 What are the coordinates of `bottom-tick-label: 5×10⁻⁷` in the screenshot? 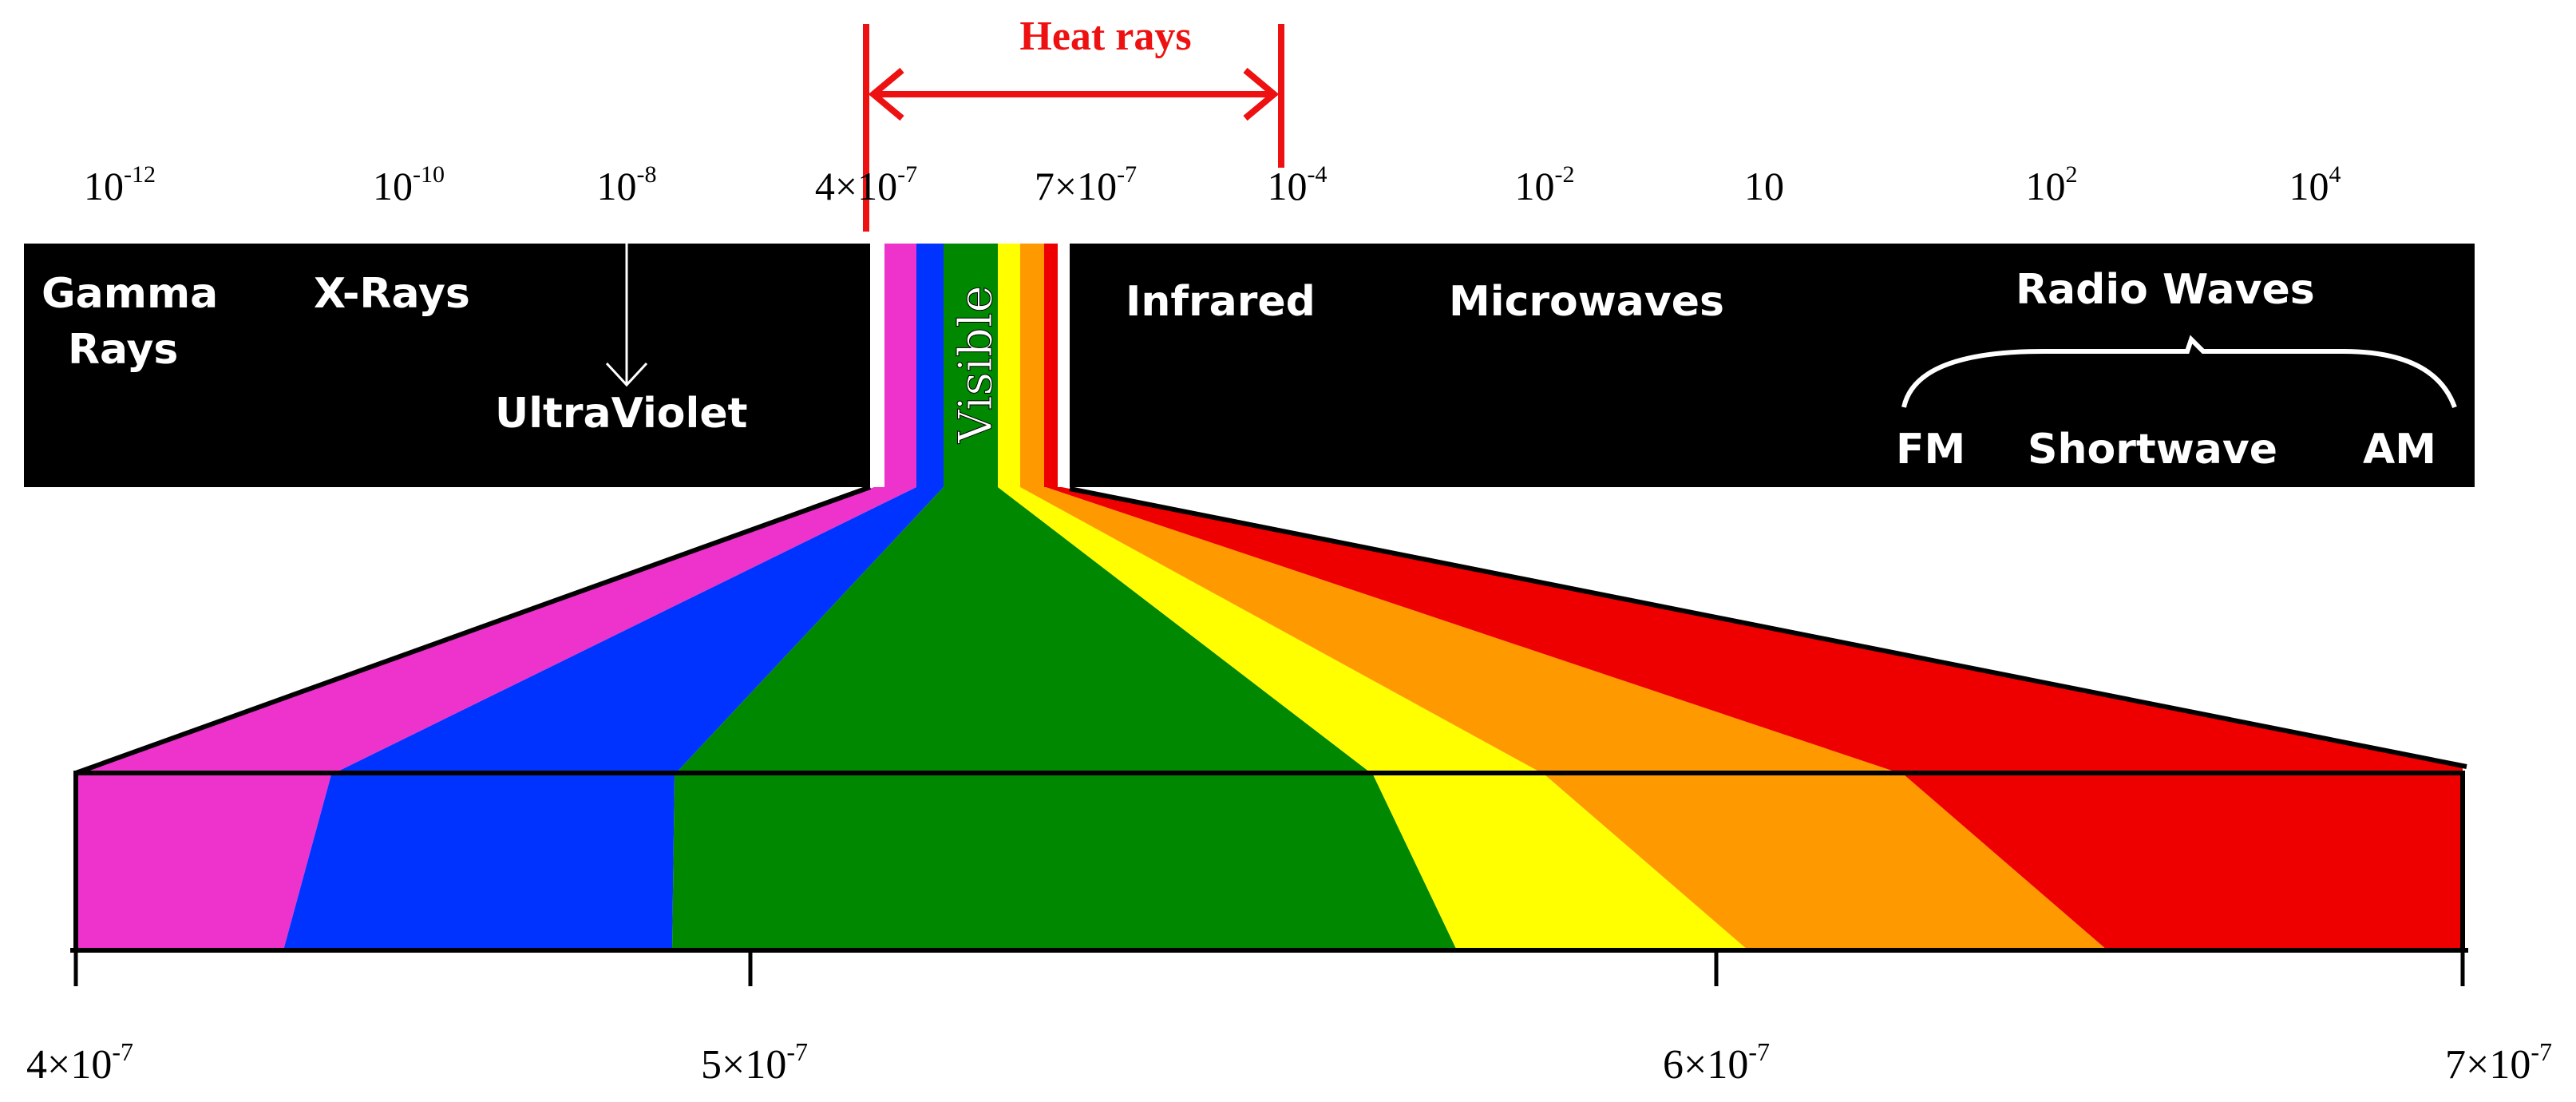 It's located at (755, 1062).